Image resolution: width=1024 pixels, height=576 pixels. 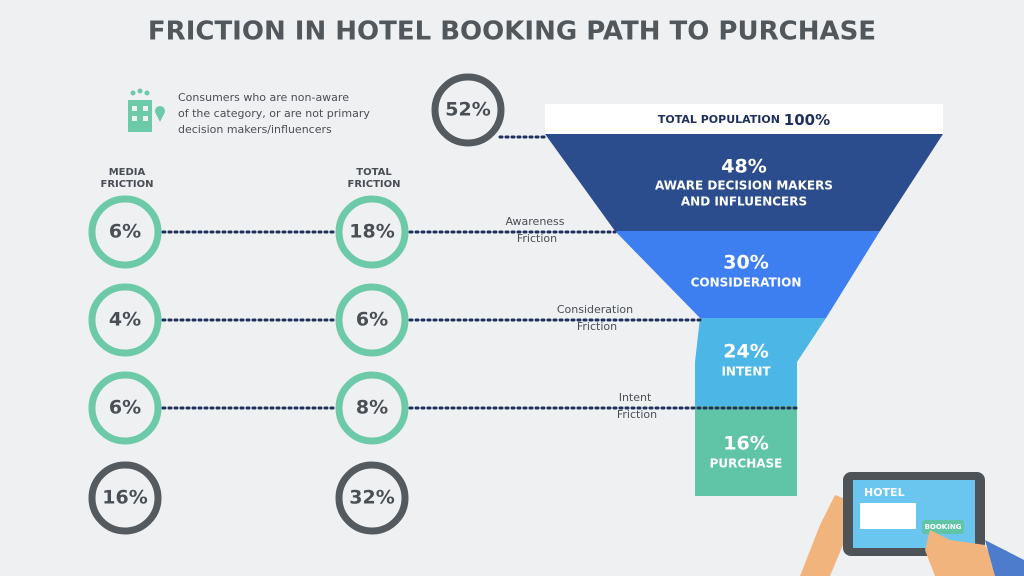 What do you see at coordinates (595, 309) in the screenshot?
I see `friction-label: Consideration` at bounding box center [595, 309].